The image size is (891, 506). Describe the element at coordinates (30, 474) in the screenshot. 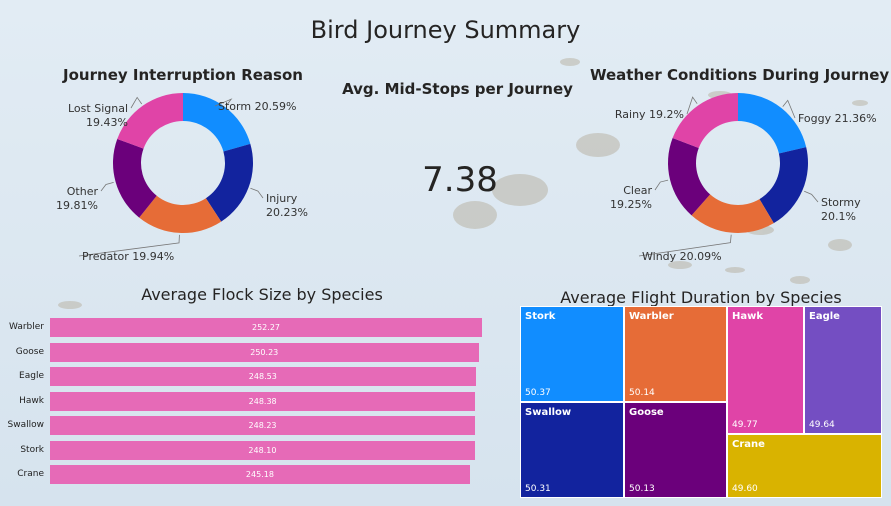

I see `flock-category-crane: Crane` at that location.